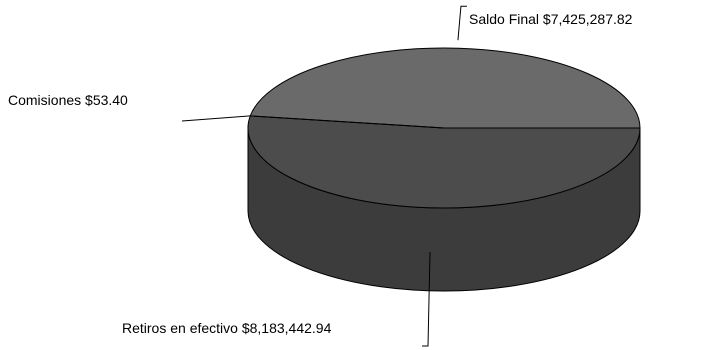 The width and height of the screenshot is (704, 350). What do you see at coordinates (462, 23) in the screenshot?
I see `leader-line-saldo-final` at bounding box center [462, 23].